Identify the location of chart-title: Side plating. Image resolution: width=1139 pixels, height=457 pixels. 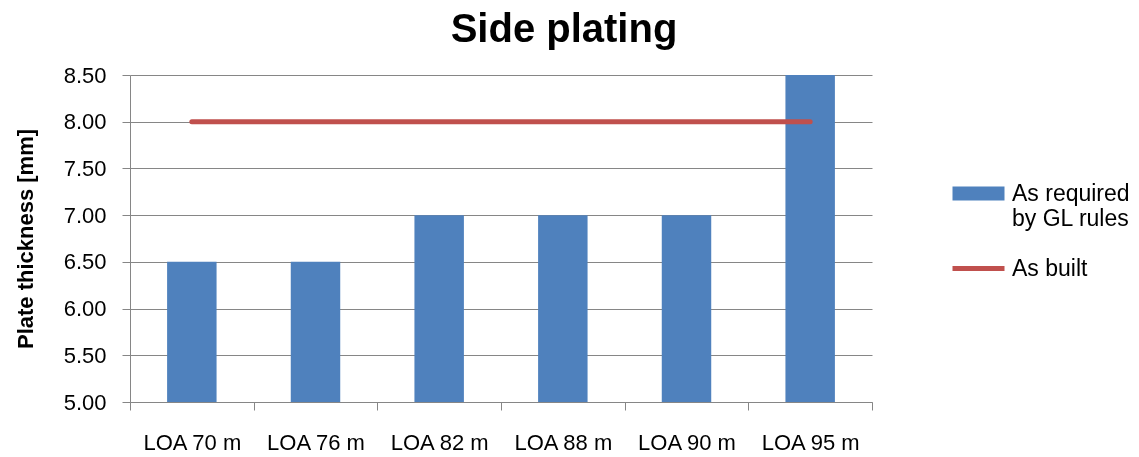
(564, 28).